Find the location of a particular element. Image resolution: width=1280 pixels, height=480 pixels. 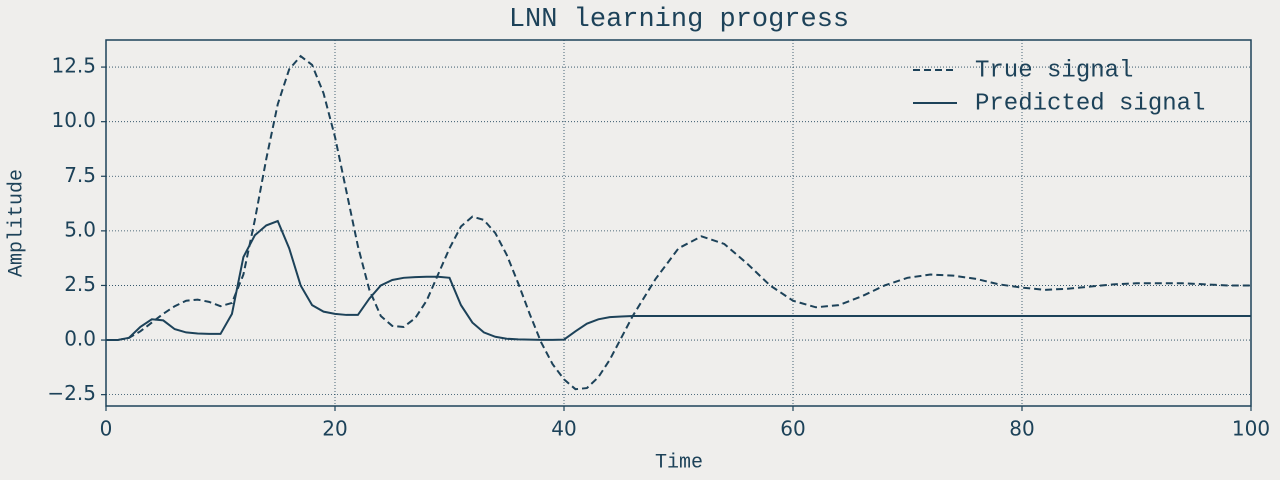

legend-label: Predicted signal is located at coordinates (1090, 103).